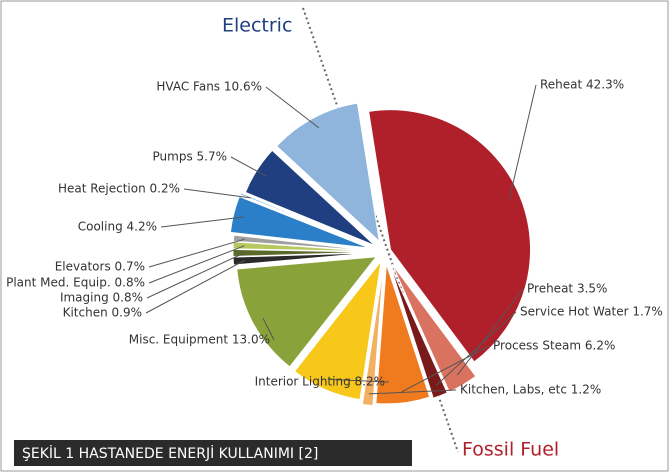  I want to click on slice-label: Plant Med. Equip. 0.8%, so click(75, 283).